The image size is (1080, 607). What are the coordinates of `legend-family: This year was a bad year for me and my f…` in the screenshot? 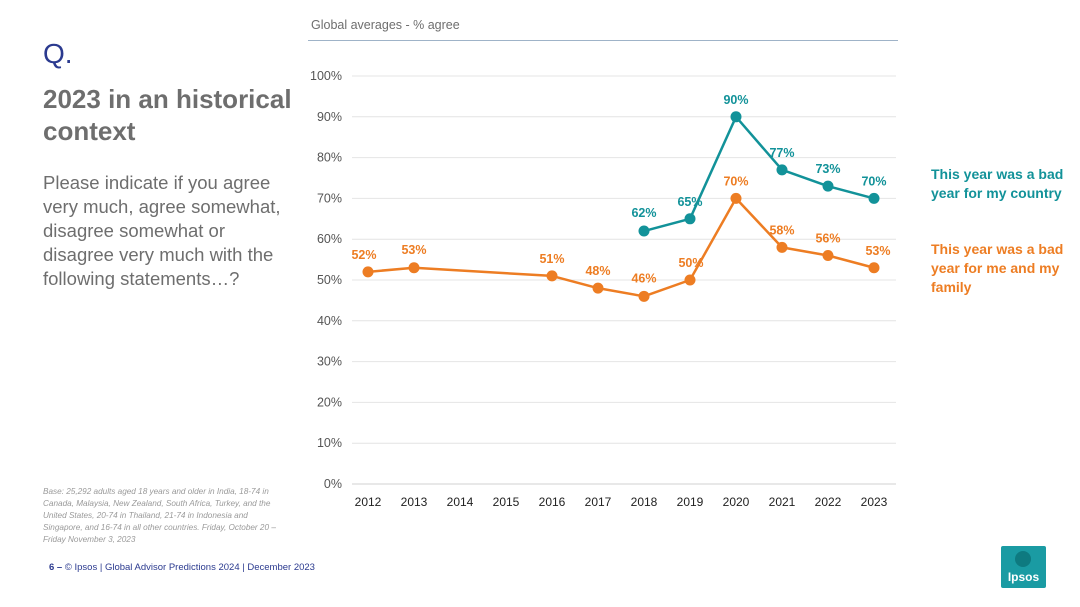 It's located at (997, 268).